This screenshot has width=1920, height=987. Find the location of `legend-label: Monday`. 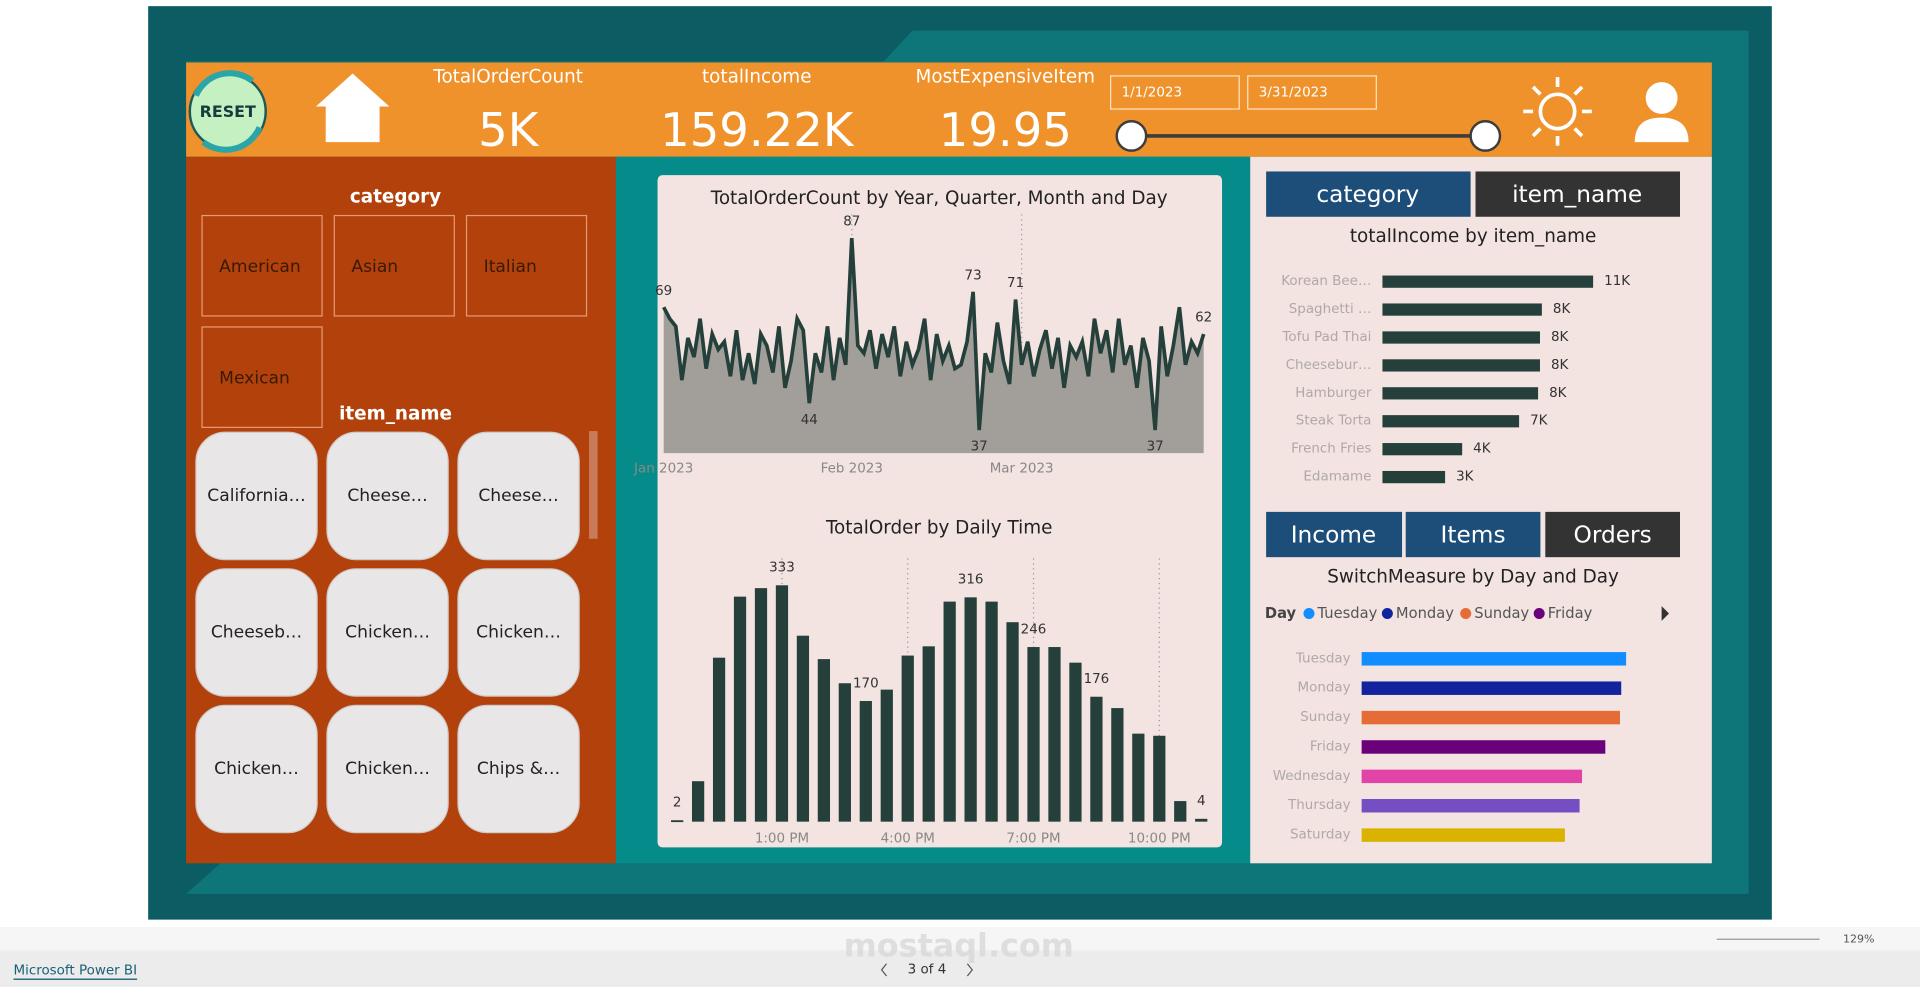

legend-label: Monday is located at coordinates (1425, 613).